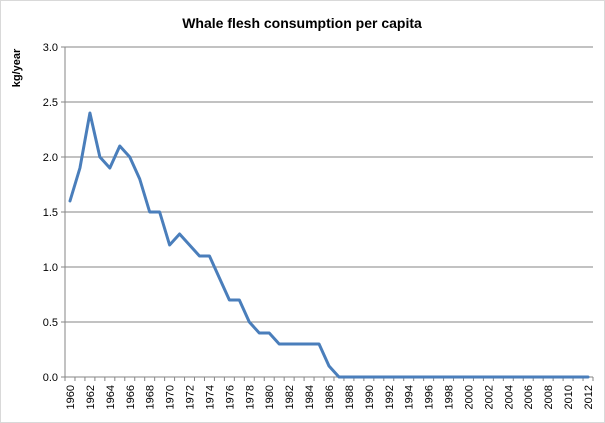  Describe the element at coordinates (469, 397) in the screenshot. I see `x-tick-label: 2000` at that location.